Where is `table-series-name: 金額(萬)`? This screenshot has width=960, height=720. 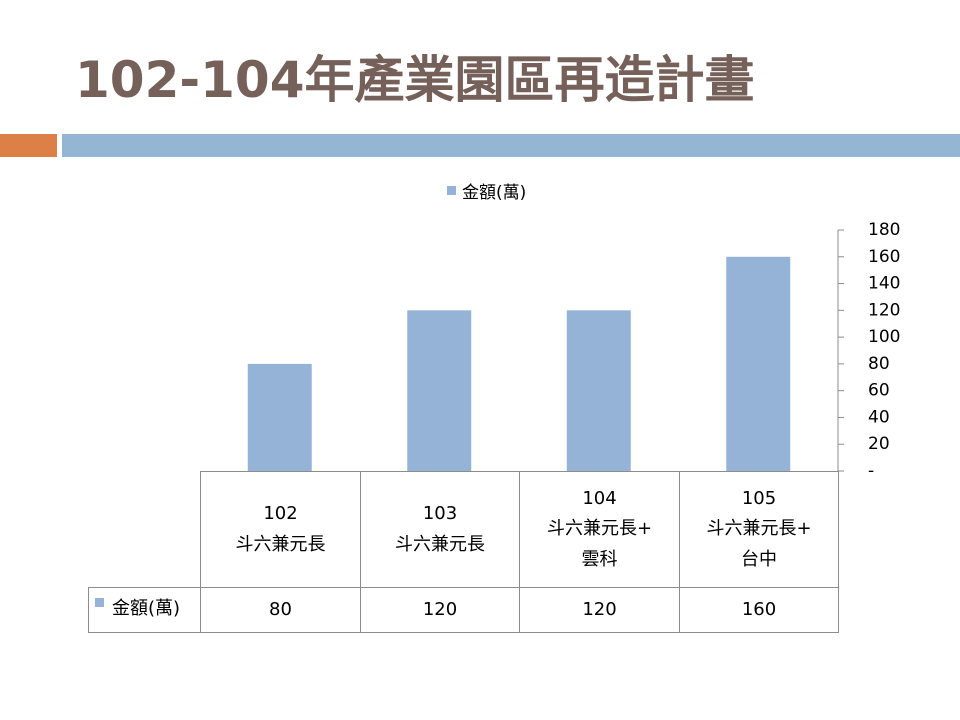
table-series-name: 金額(萬) is located at coordinates (146, 608).